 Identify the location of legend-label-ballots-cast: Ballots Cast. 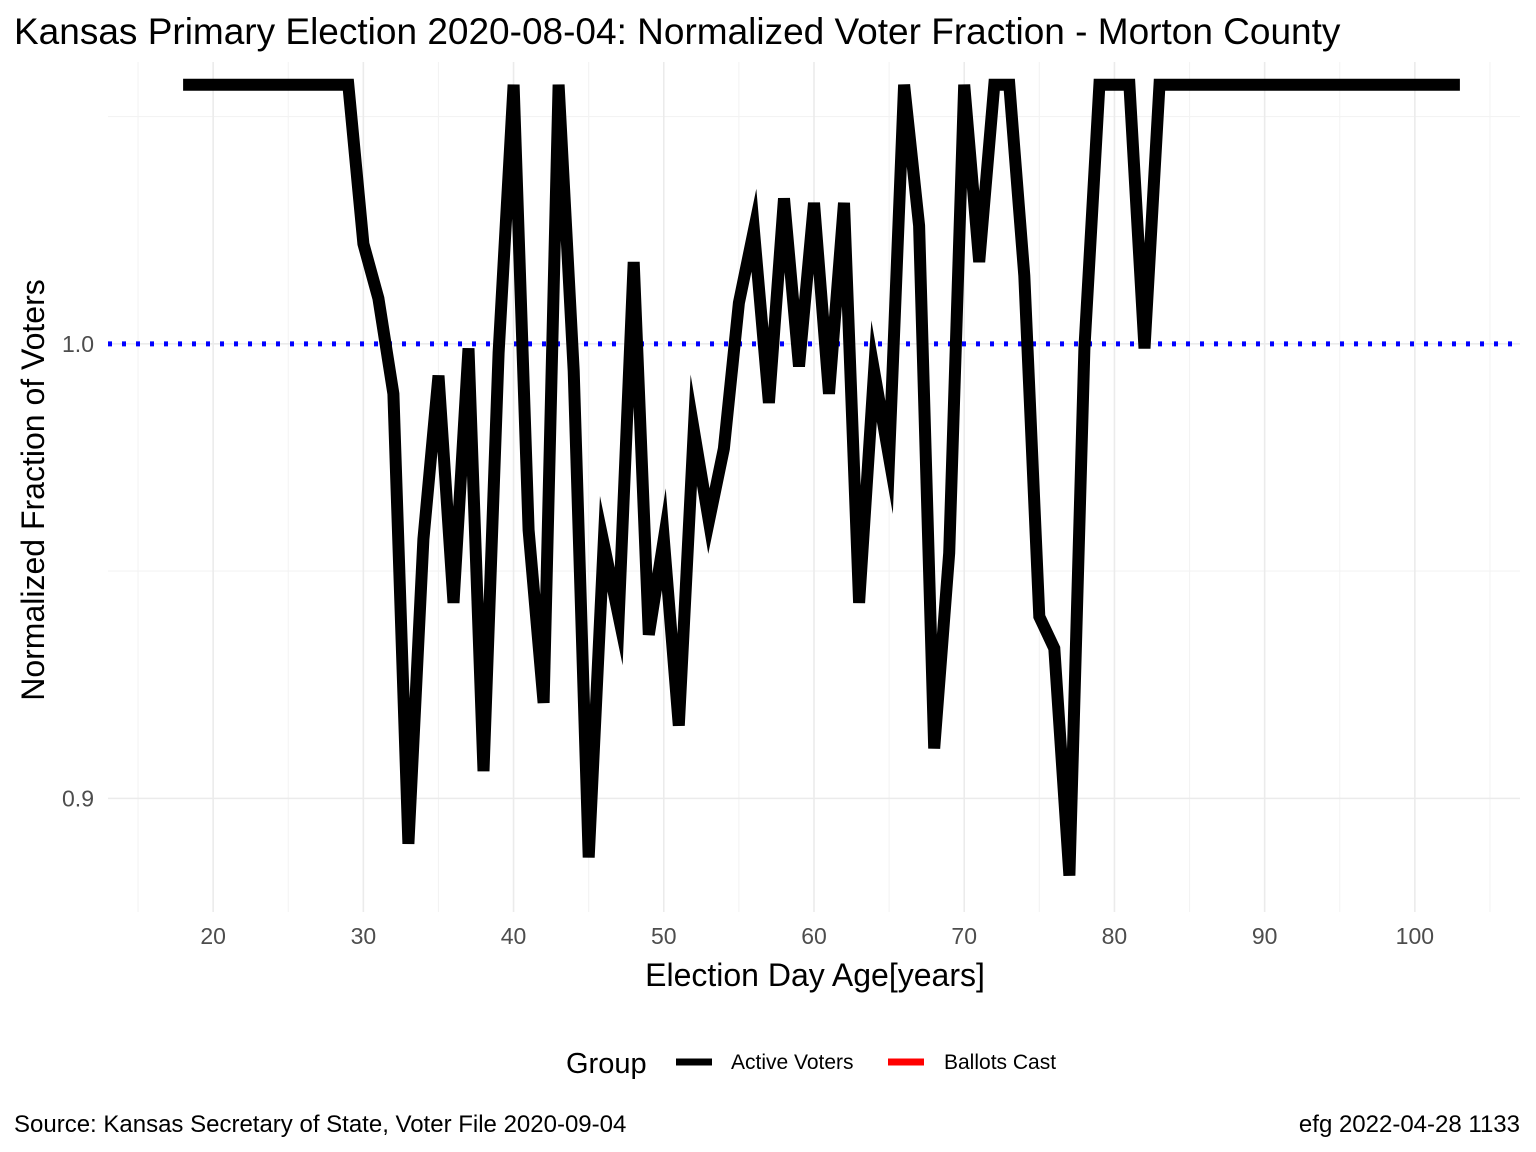
(1000, 1062).